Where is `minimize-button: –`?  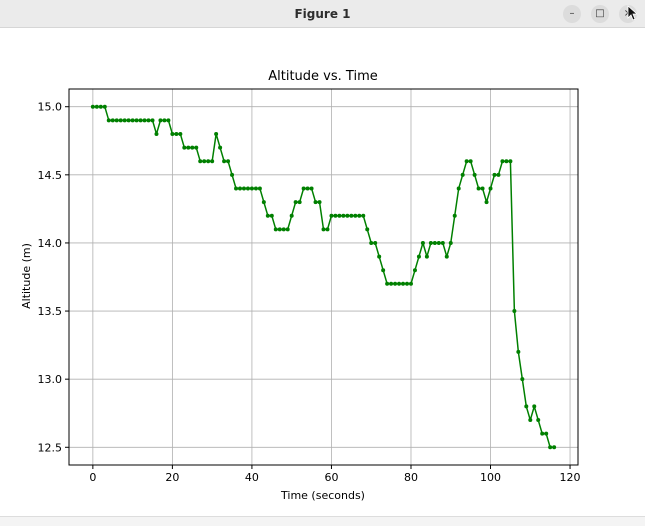 minimize-button: – is located at coordinates (572, 14).